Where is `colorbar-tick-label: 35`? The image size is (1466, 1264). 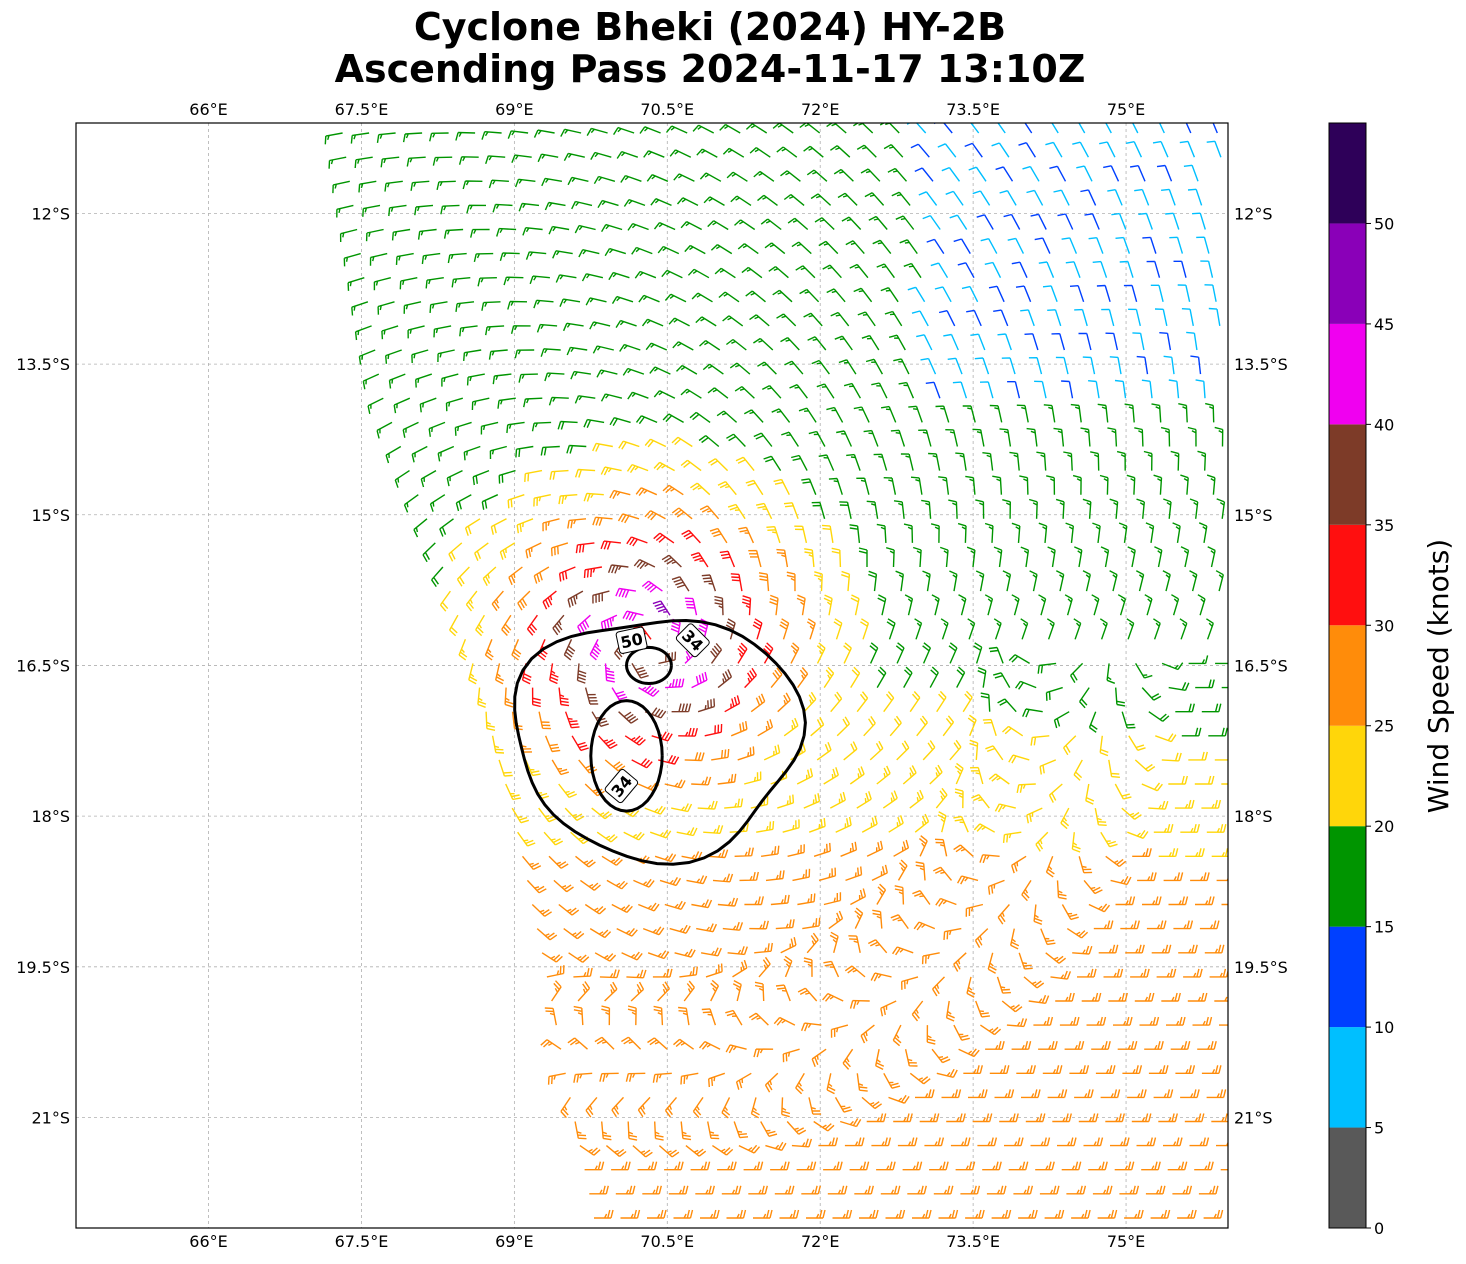 colorbar-tick-label: 35 is located at coordinates (1384, 525).